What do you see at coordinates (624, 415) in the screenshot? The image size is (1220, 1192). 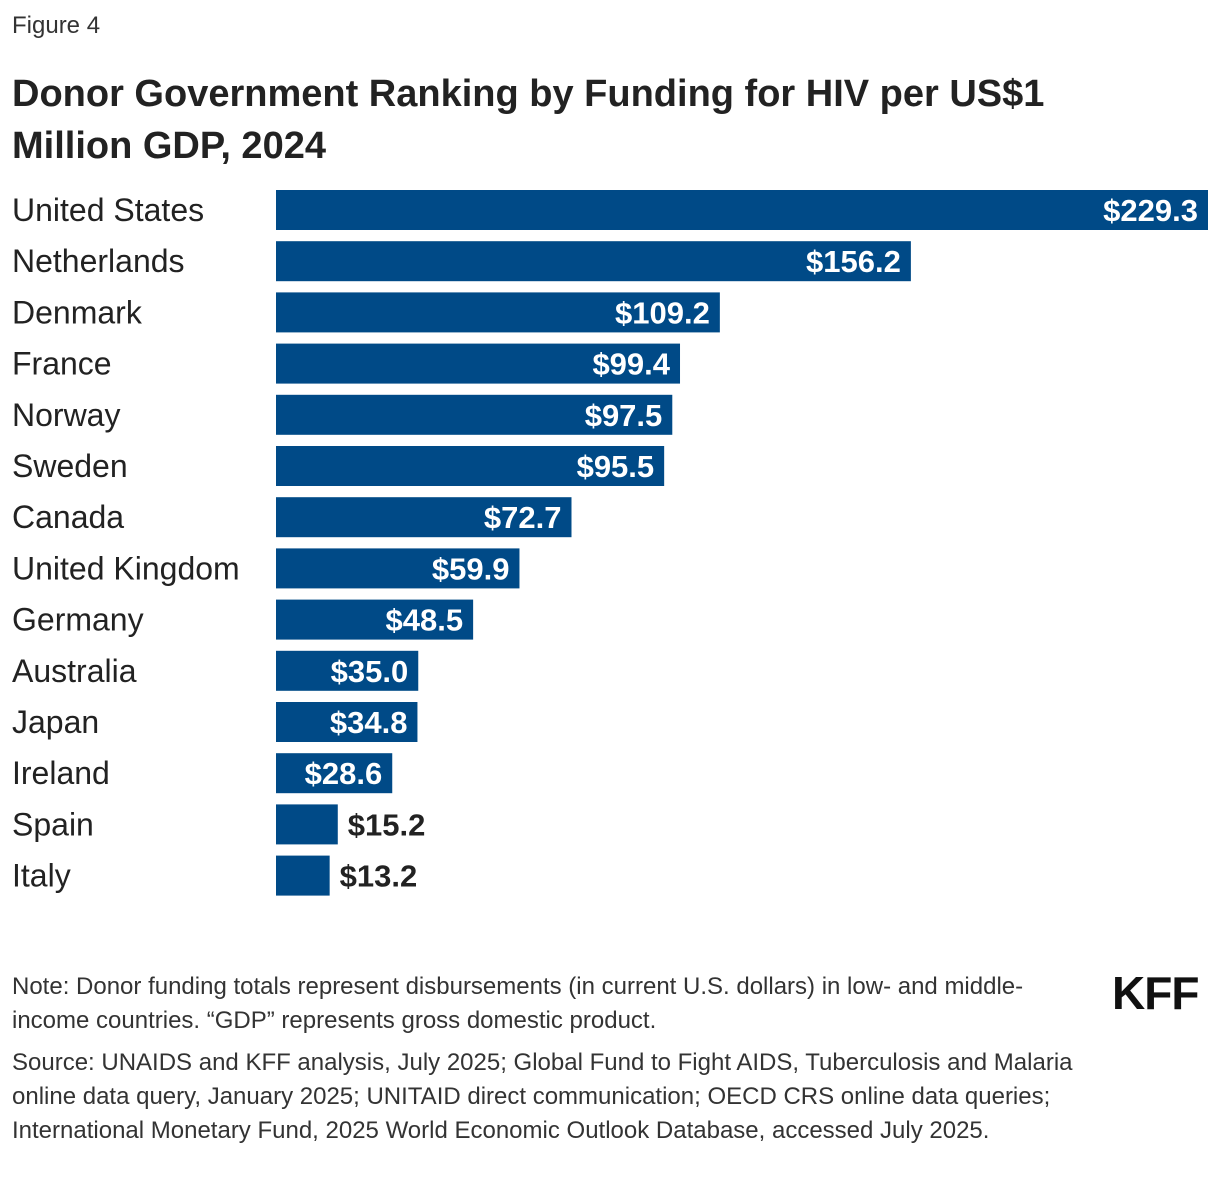 I see `value-label: $97.5` at bounding box center [624, 415].